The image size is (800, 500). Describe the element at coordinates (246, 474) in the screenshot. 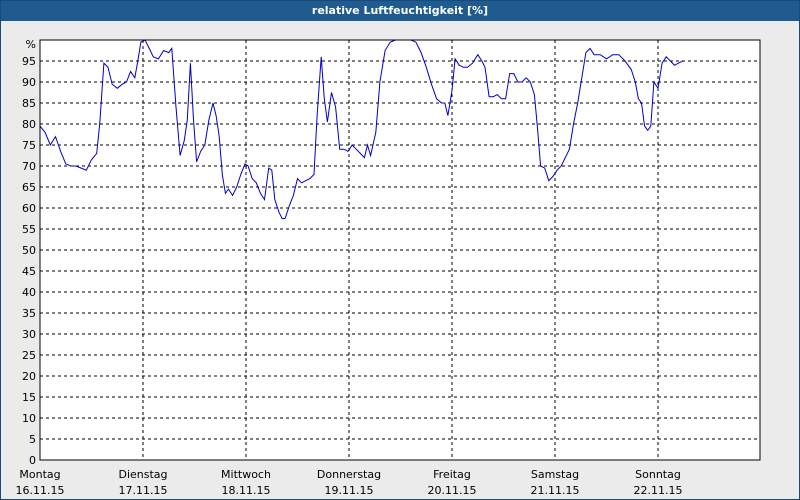

I see `x-tick-day: Mittwoch` at that location.